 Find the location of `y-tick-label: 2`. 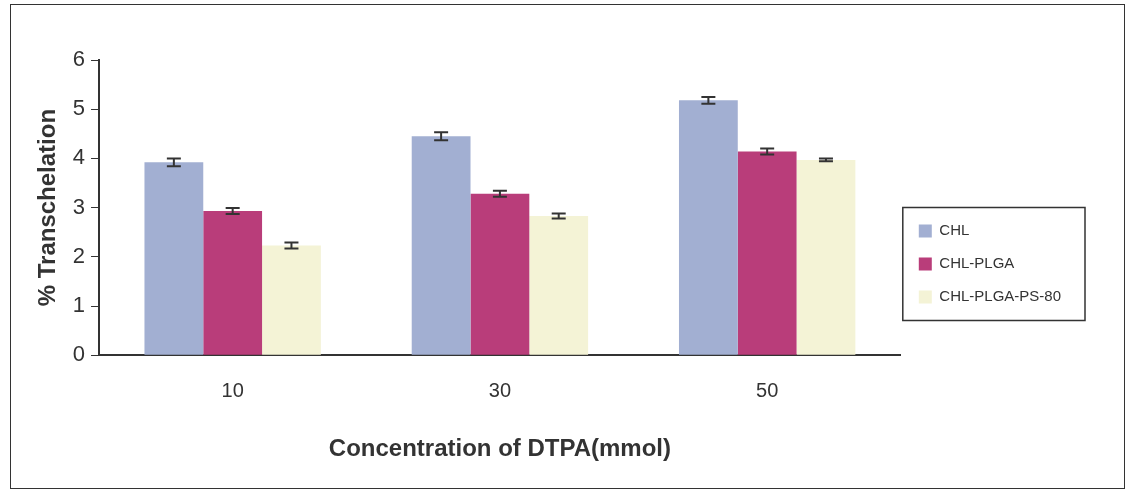

y-tick-label: 2 is located at coordinates (79, 255).